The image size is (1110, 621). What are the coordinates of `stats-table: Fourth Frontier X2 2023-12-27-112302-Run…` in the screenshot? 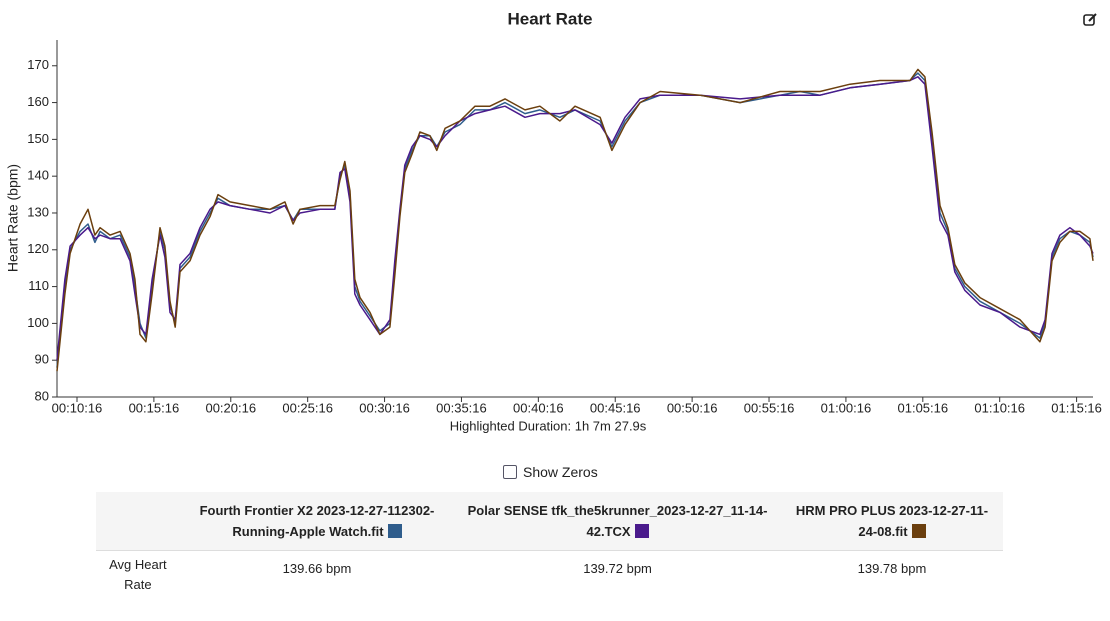 It's located at (549, 547).